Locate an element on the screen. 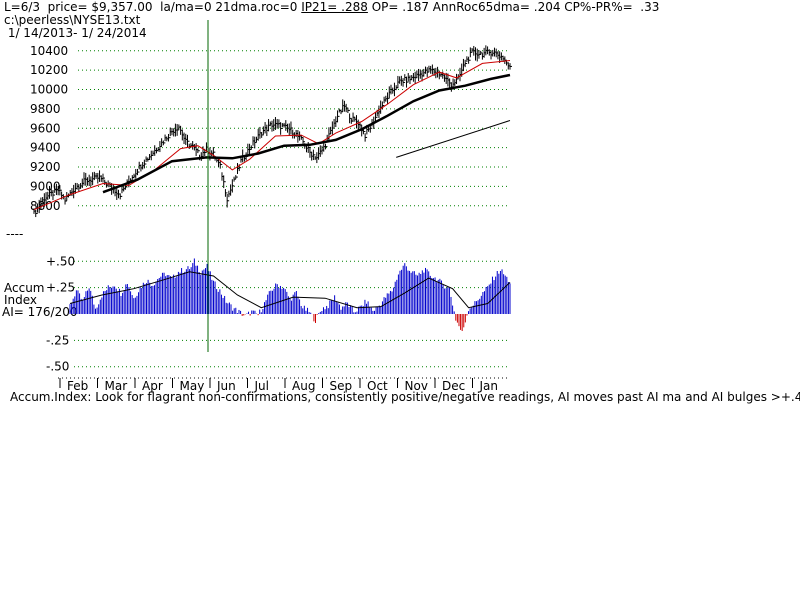  price-trendline is located at coordinates (453, 139).